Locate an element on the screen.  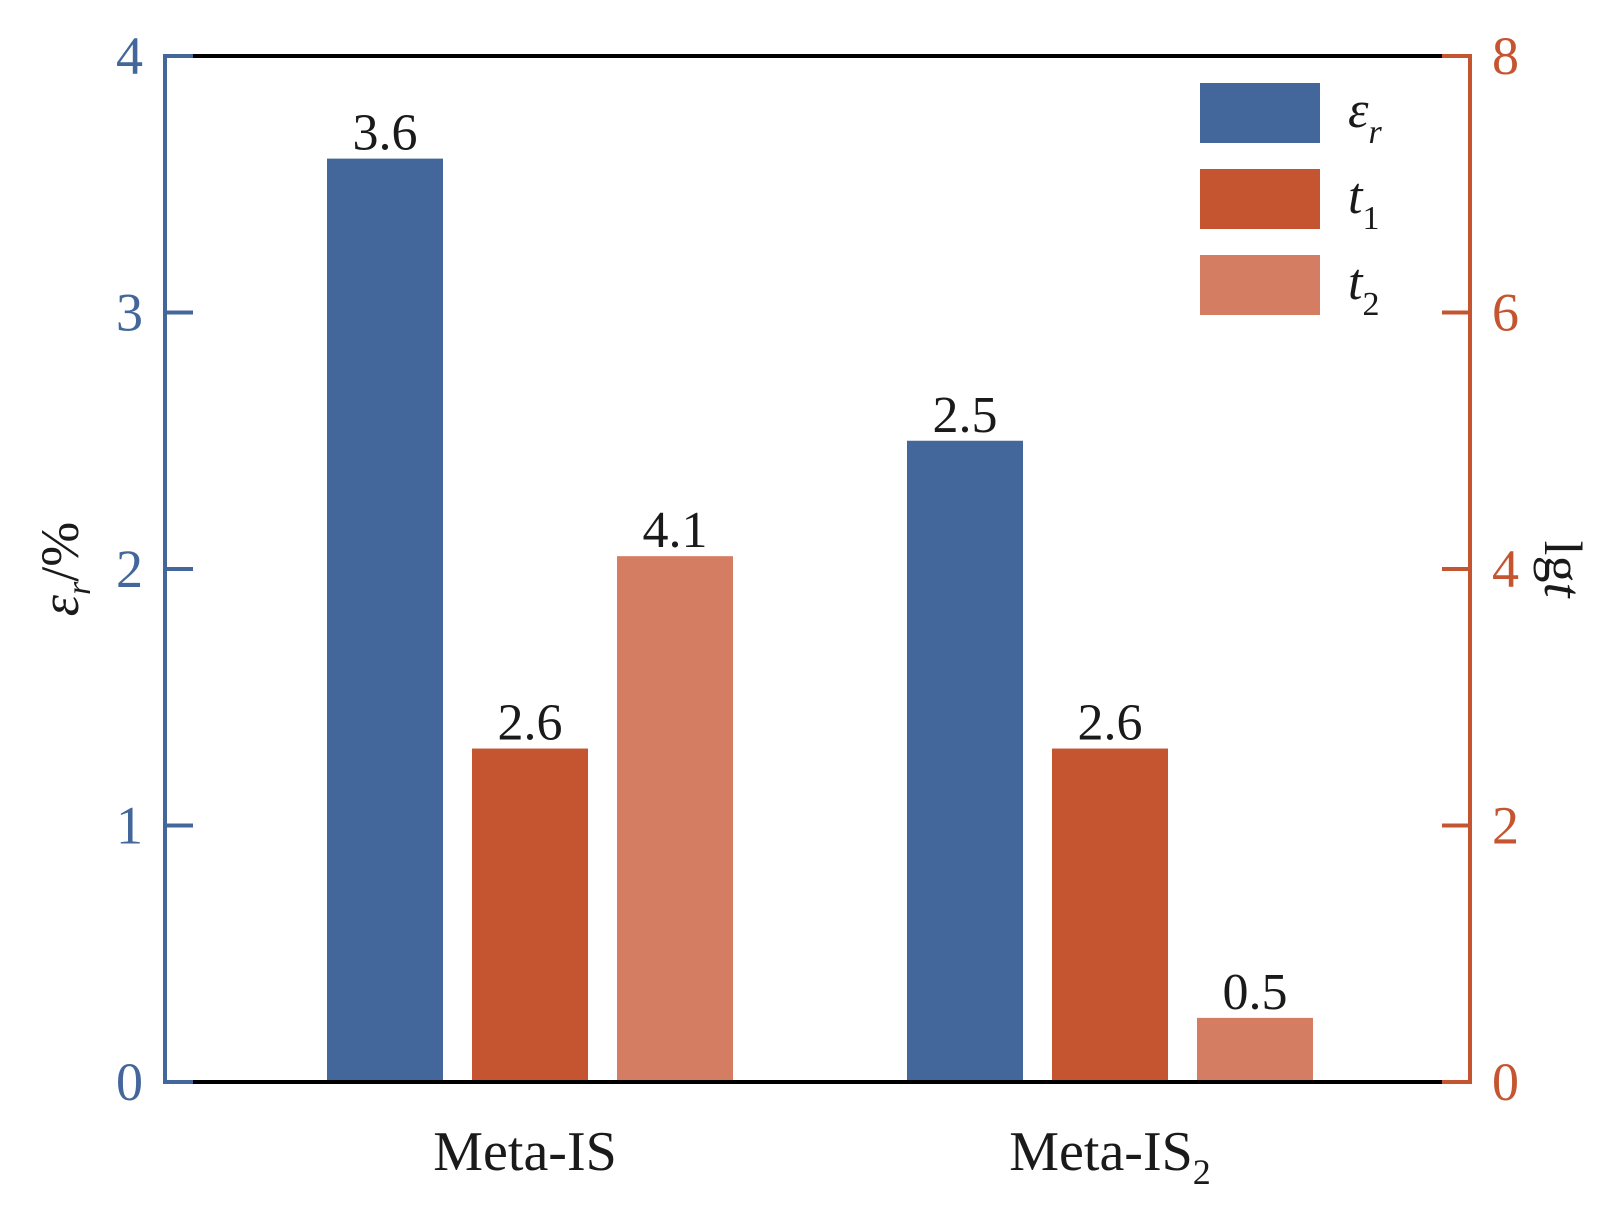
right-axis-title: lgt is located at coordinates (1563, 569).